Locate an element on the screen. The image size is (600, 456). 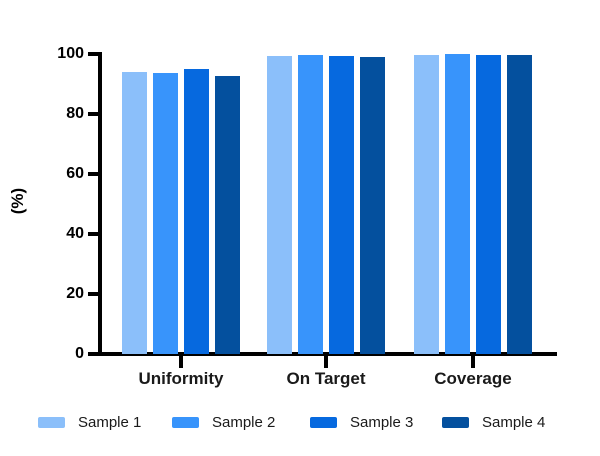
legend-item-sample-4: Sample 4 is located at coordinates (493, 422).